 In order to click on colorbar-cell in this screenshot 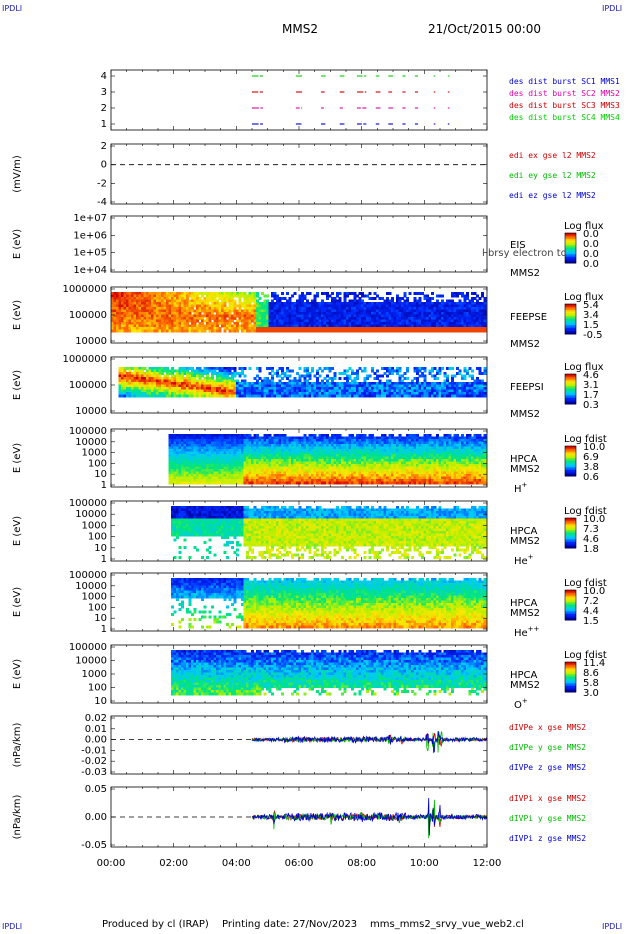, I will do `click(570, 240)`.